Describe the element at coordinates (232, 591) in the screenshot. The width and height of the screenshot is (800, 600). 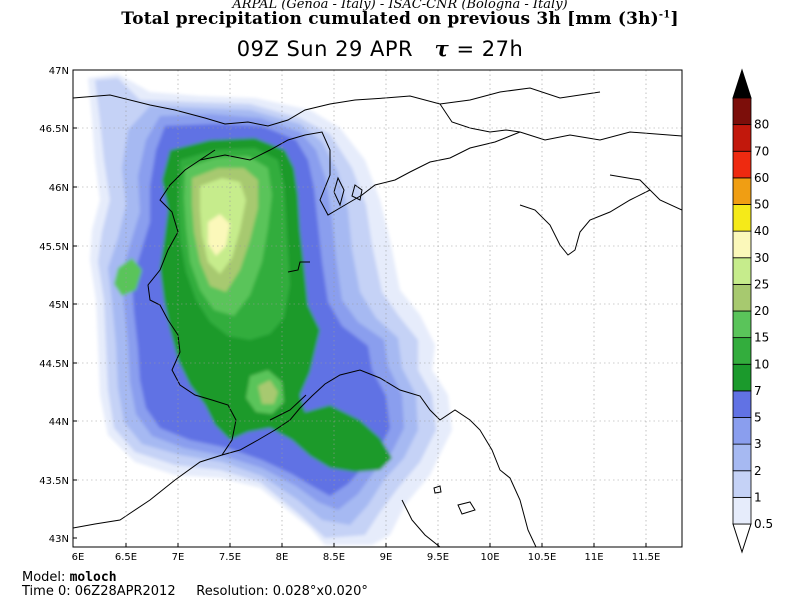
I see `resolution-label: Resolution:` at that location.